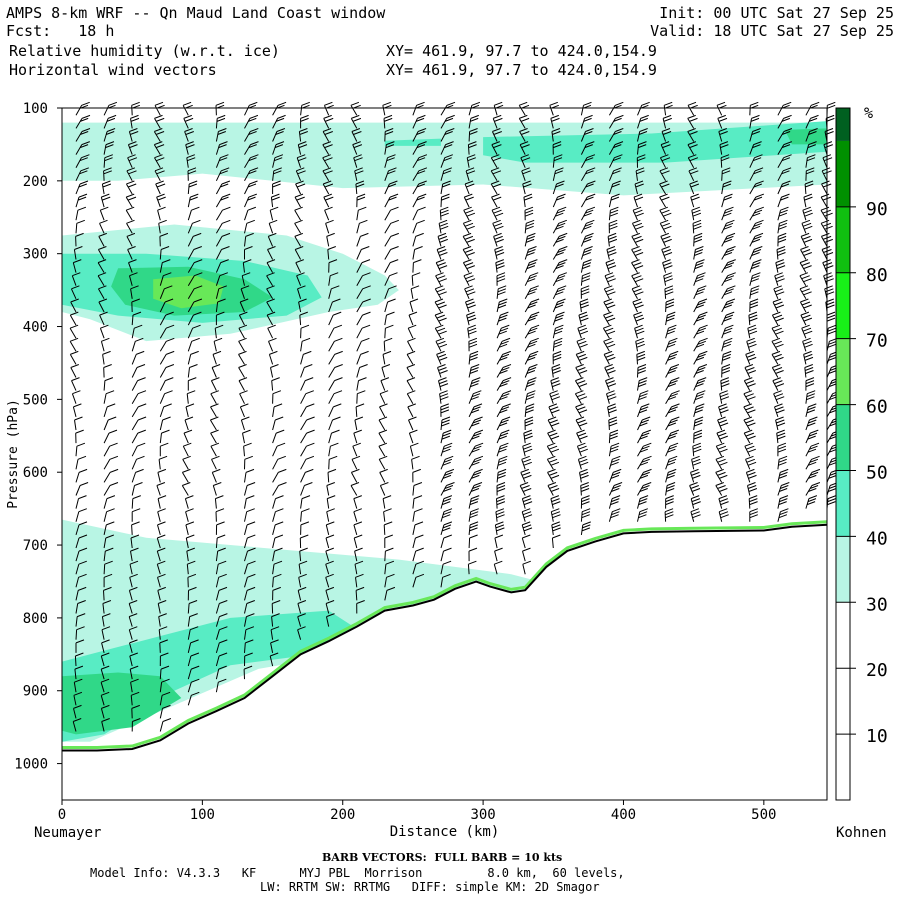  Describe the element at coordinates (868, 113) in the screenshot. I see `colorbar-unit: %` at that location.